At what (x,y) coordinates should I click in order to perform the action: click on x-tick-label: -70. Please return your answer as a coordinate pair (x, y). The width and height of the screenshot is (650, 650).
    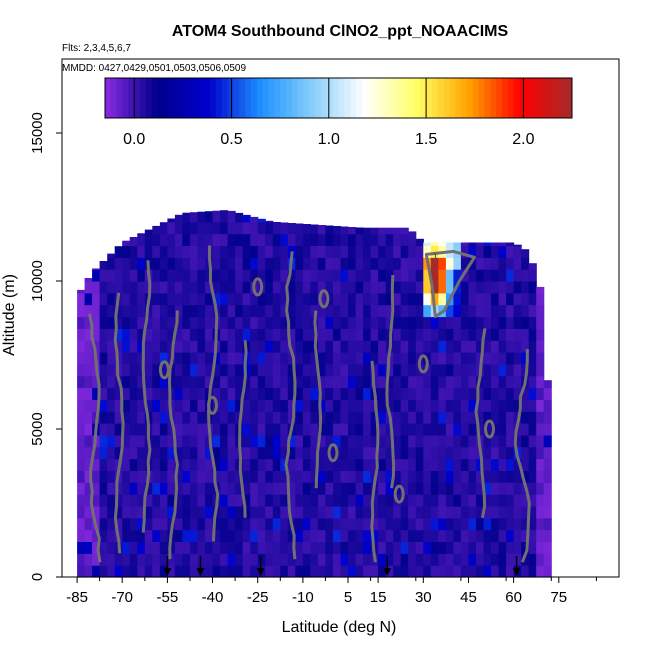
    Looking at the image, I should click on (122, 597).